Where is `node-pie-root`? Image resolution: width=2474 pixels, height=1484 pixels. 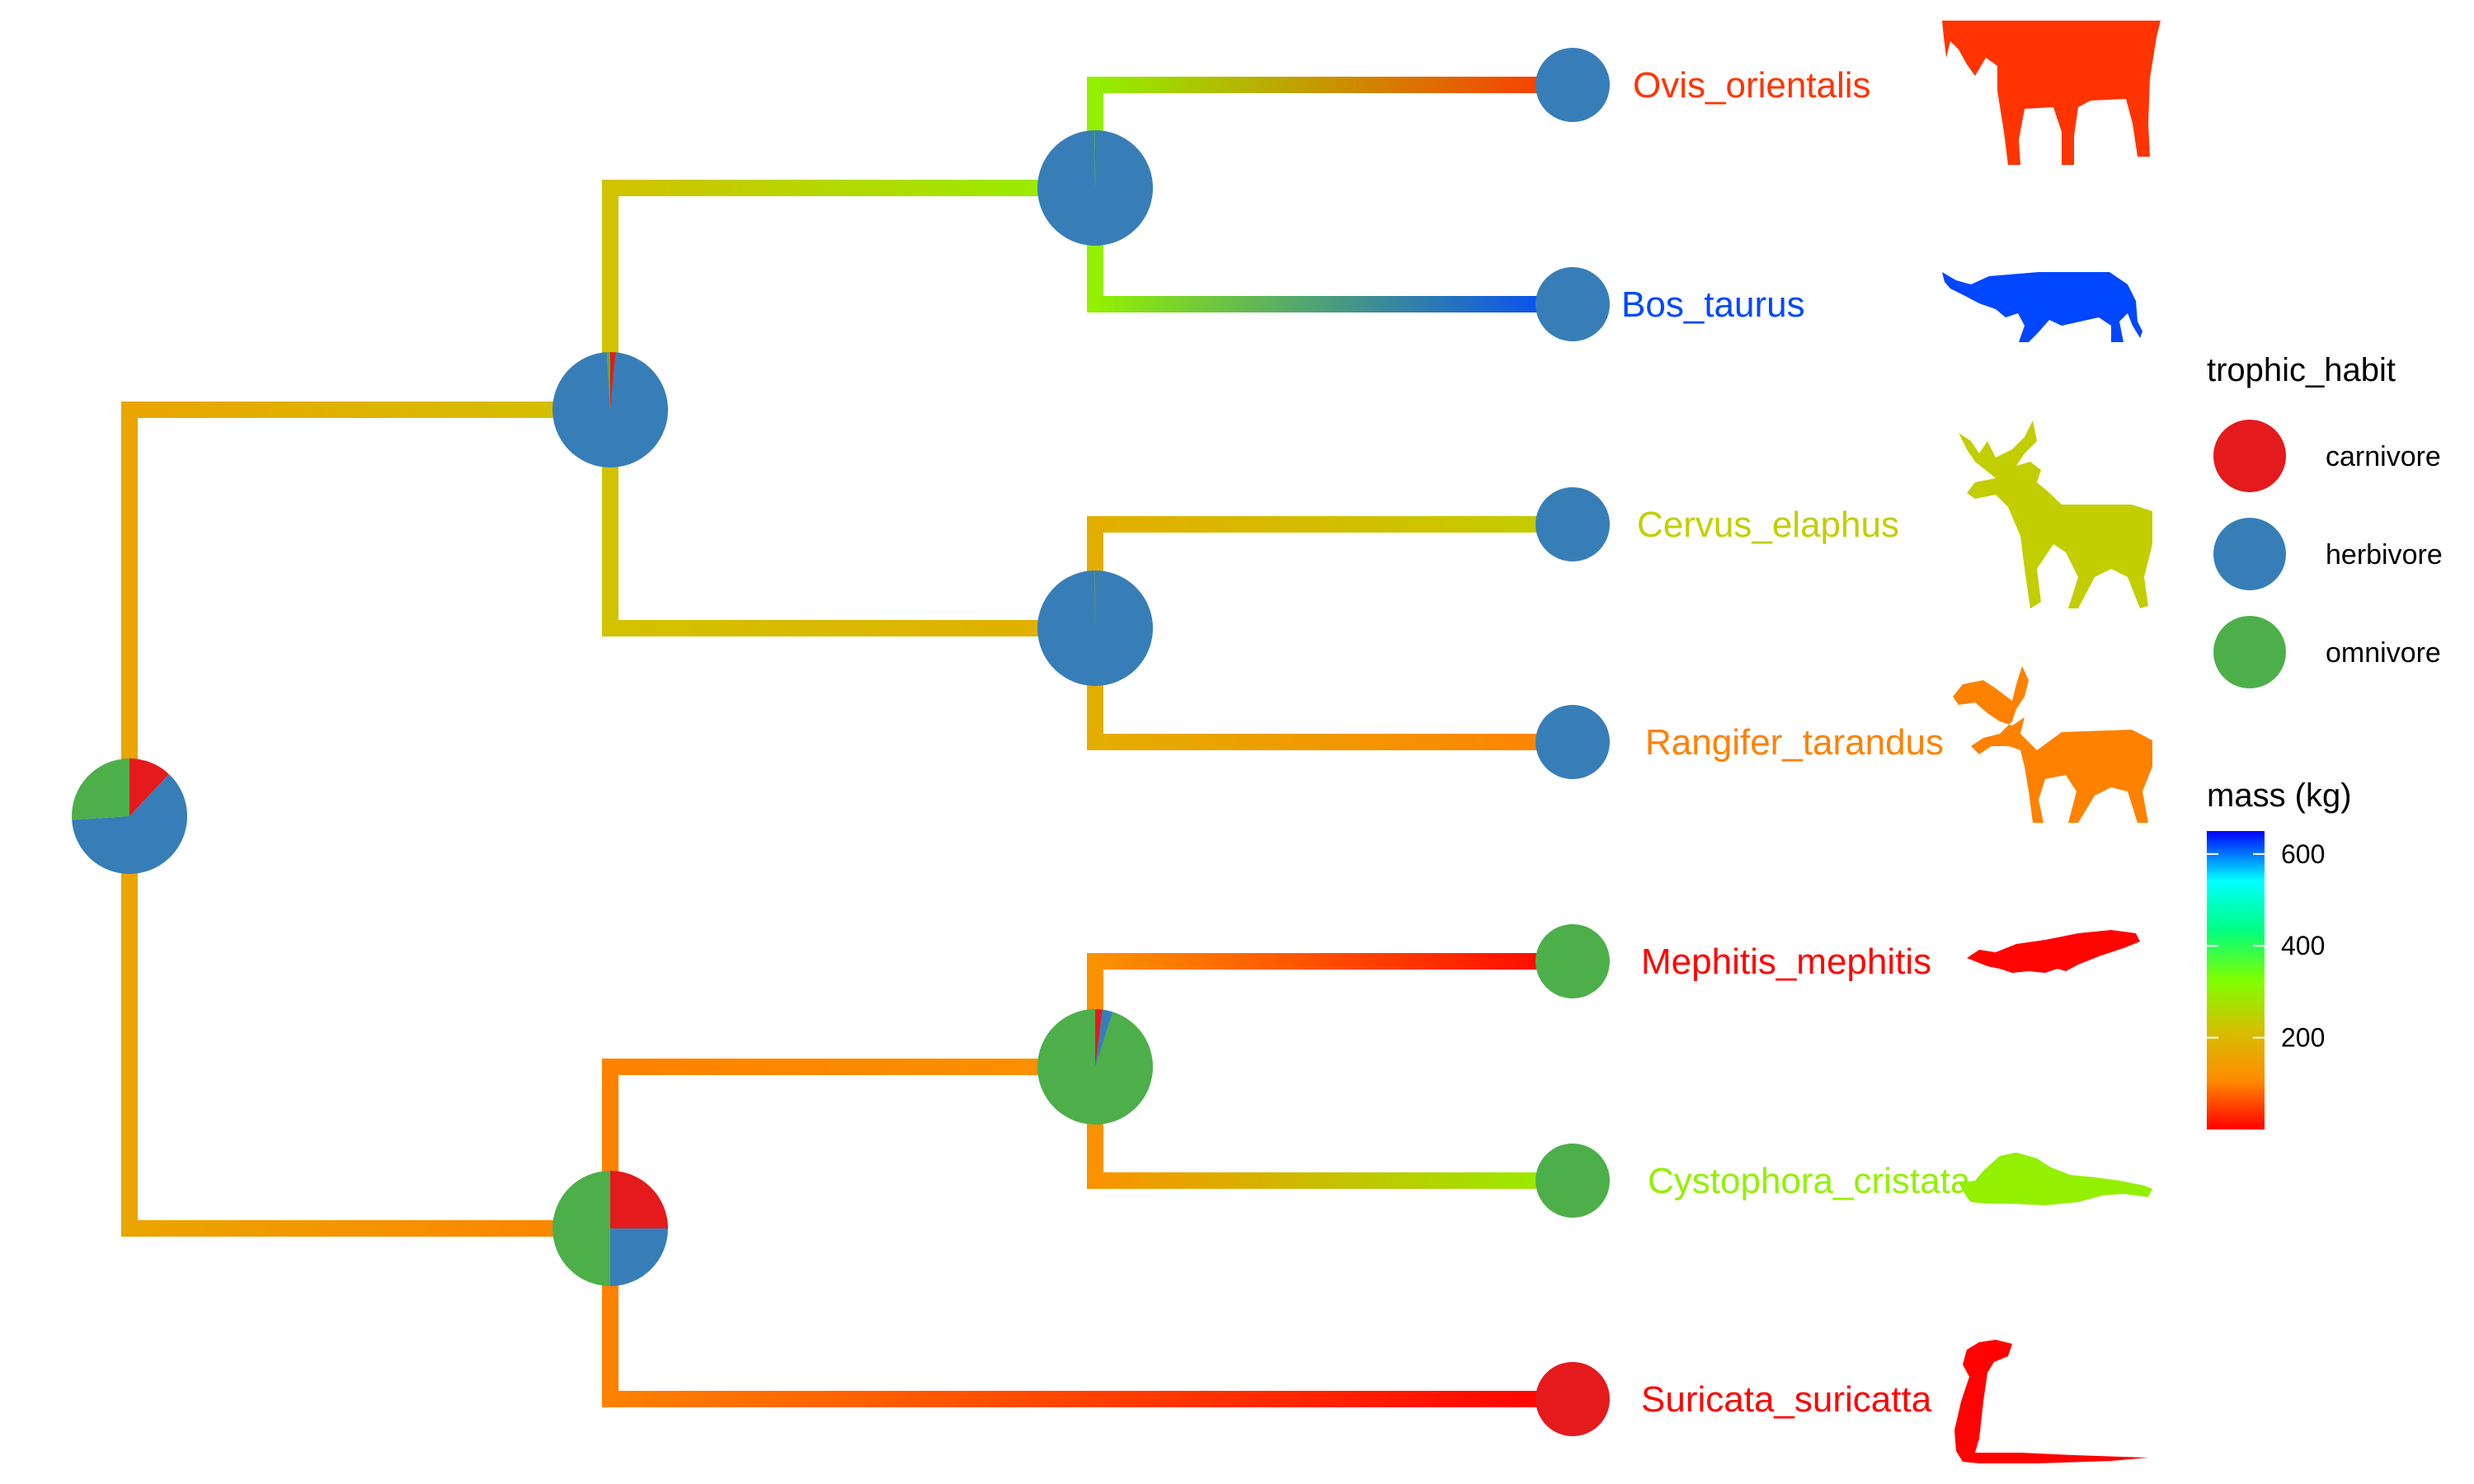
node-pie-root is located at coordinates (130, 816).